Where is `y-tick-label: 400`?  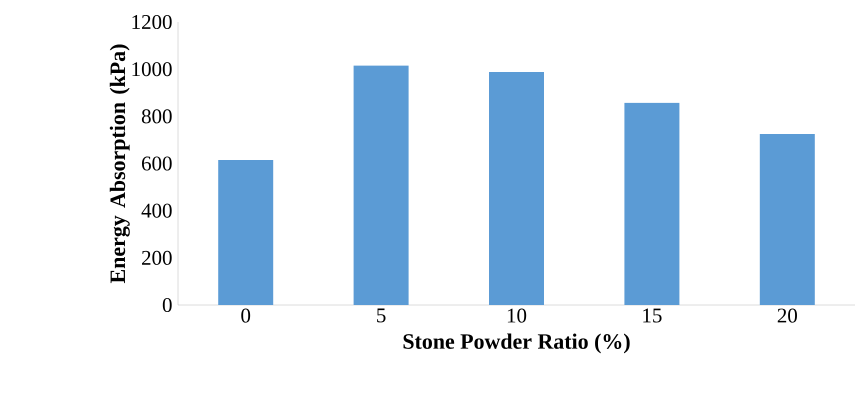 y-tick-label: 400 is located at coordinates (157, 211).